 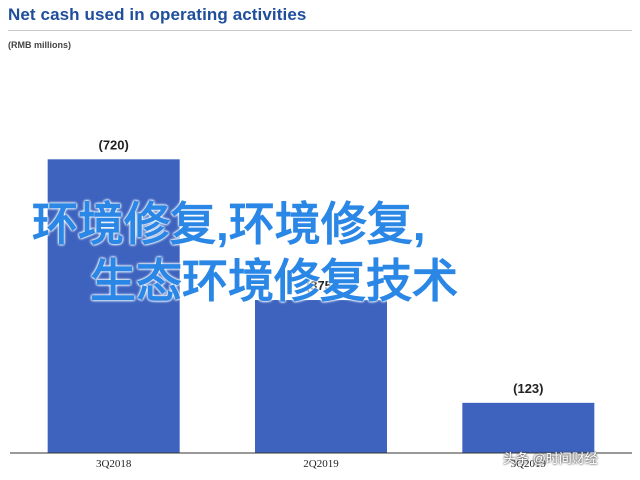 I want to click on data-label-3Q2019: (123), so click(x=528, y=388).